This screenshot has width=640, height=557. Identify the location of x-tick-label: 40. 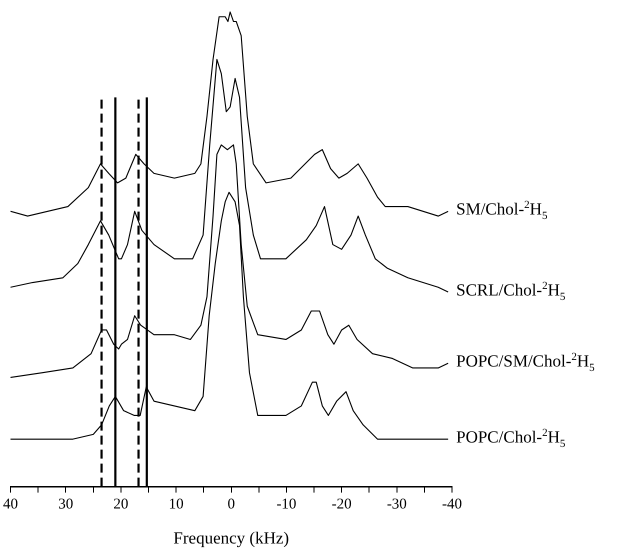
(10, 504).